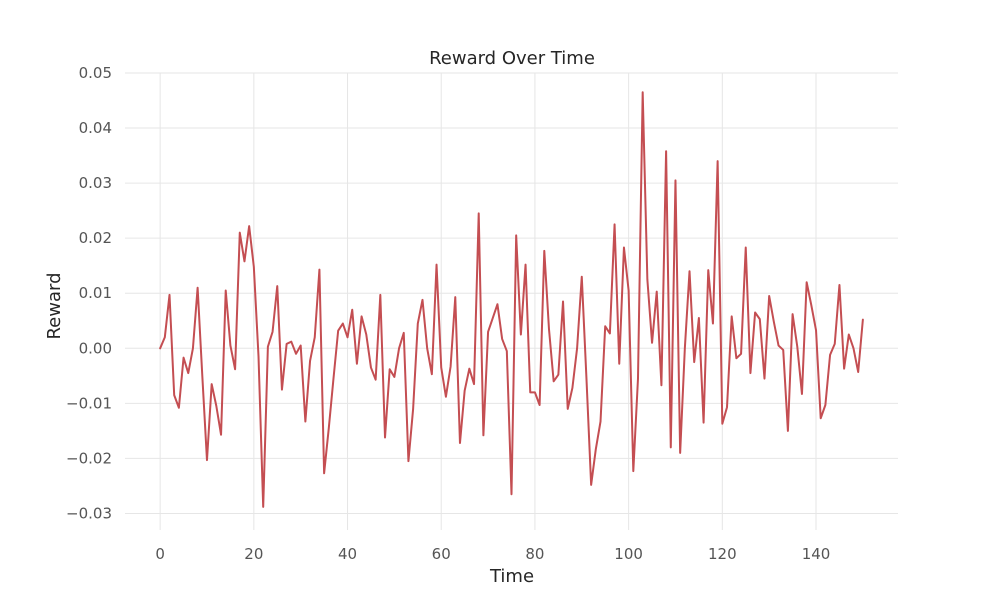 The width and height of the screenshot is (1000, 600). I want to click on x-tick-label: 80, so click(534, 554).